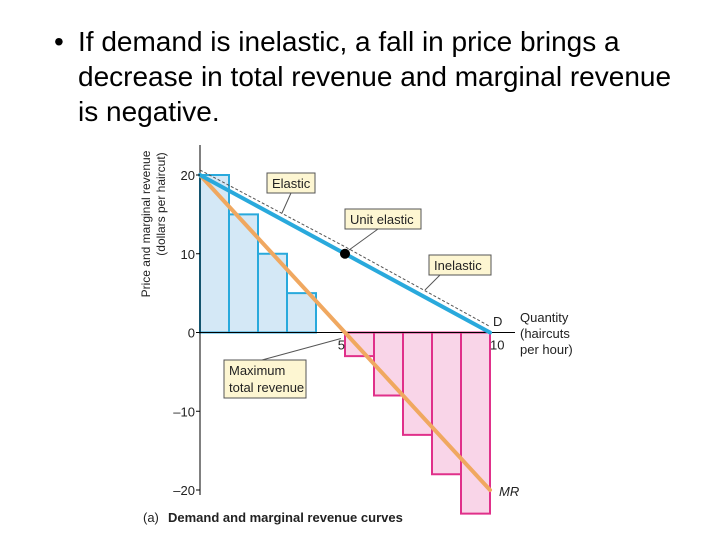 Image resolution: width=720 pixels, height=540 pixels. Describe the element at coordinates (509, 491) in the screenshot. I see `mr-series-label: MR` at that location.